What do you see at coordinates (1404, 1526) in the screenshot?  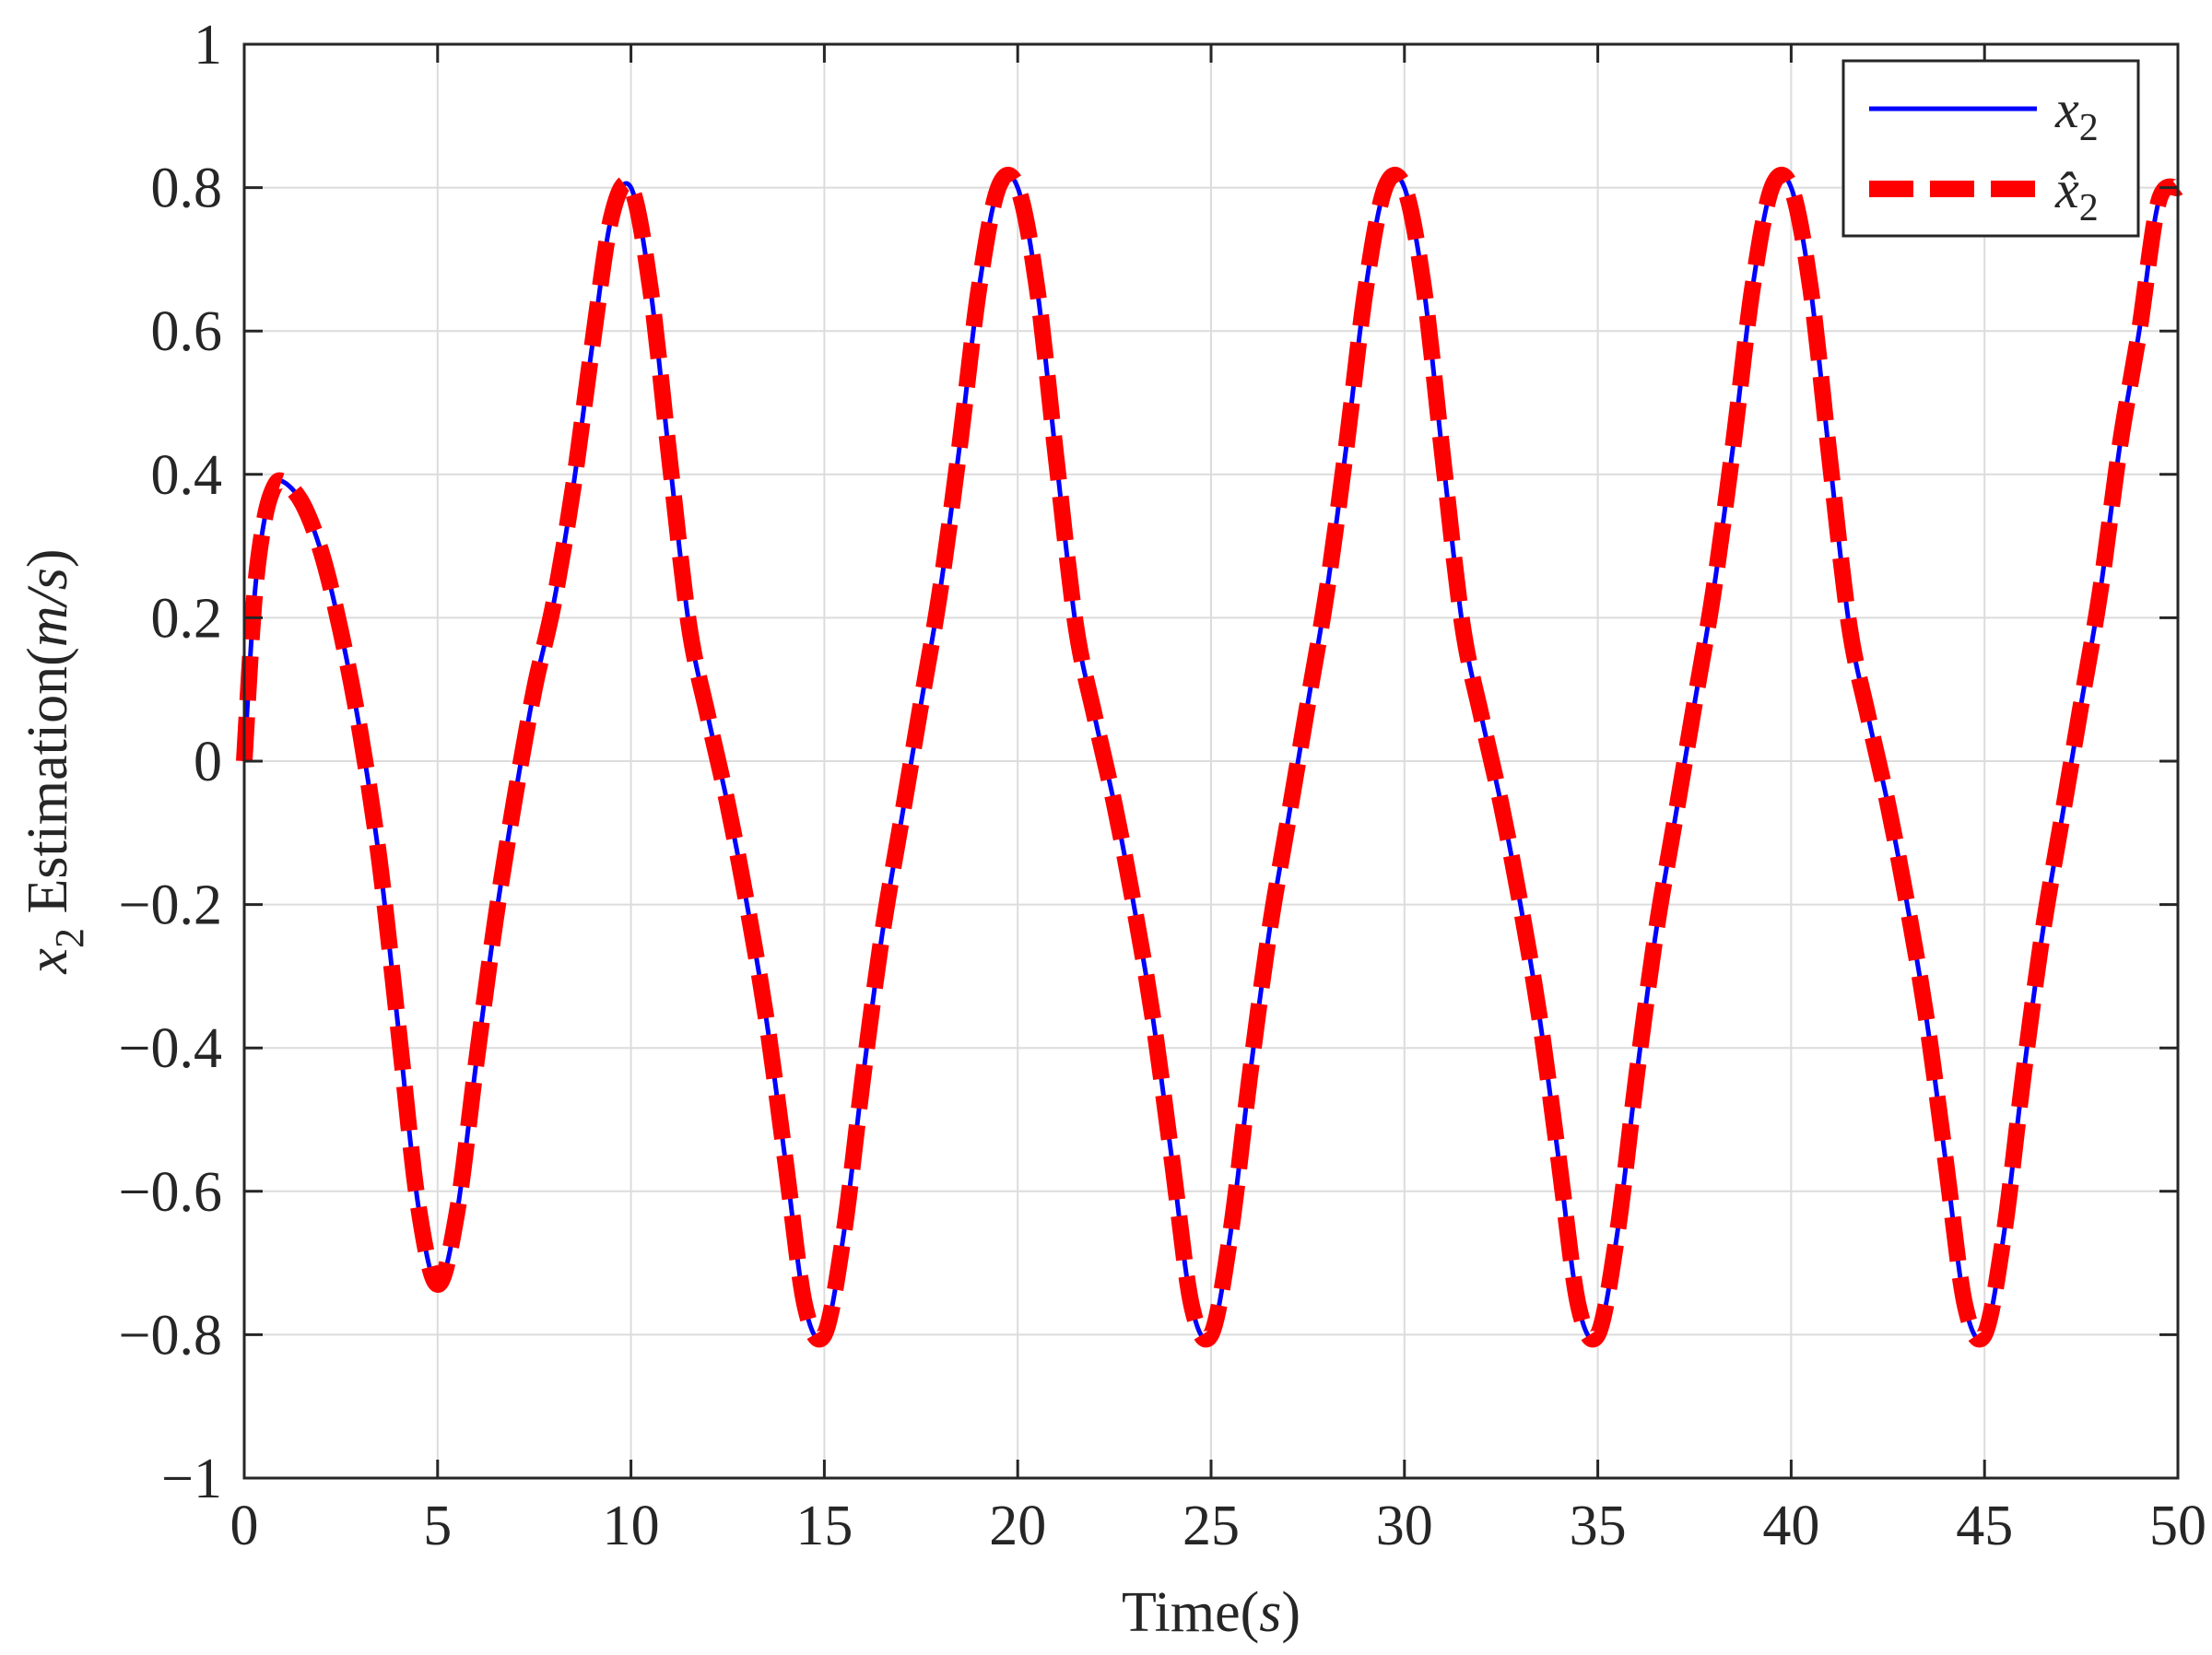 I see `x-tick-label: 30` at bounding box center [1404, 1526].